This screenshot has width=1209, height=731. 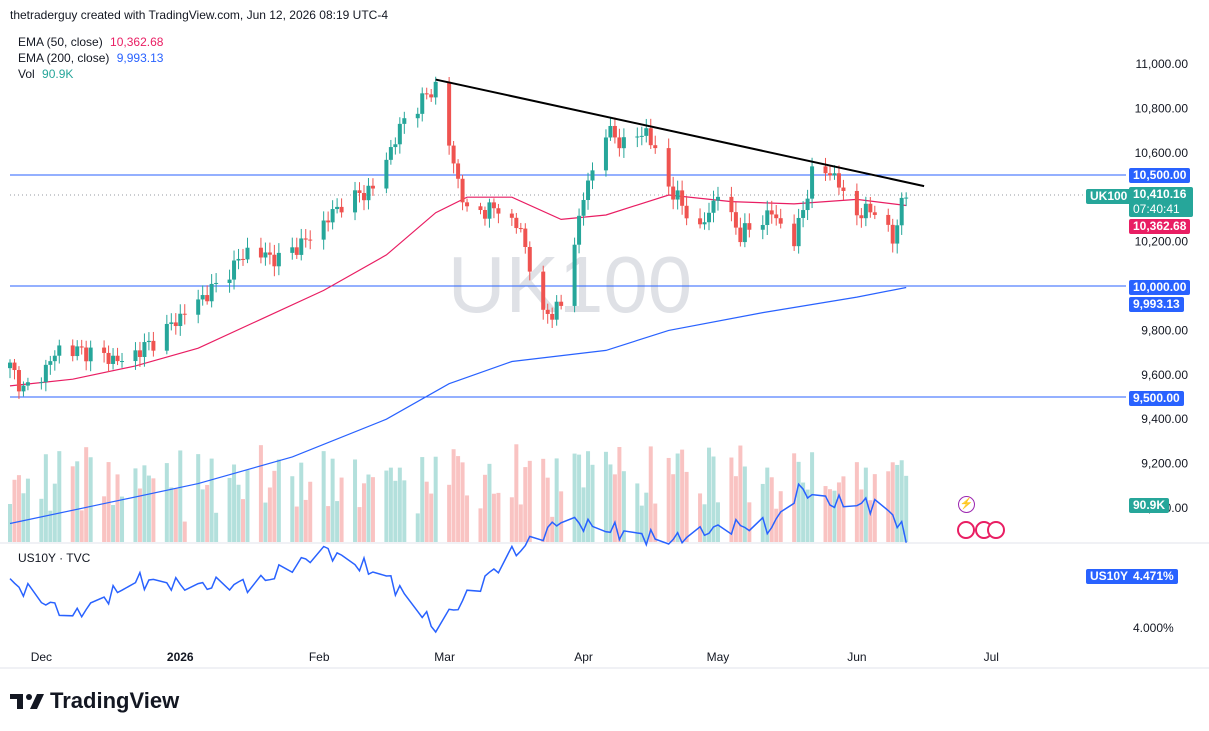 What do you see at coordinates (60, 42) in the screenshot?
I see `legend-ema50-label: EMA (50, close)` at bounding box center [60, 42].